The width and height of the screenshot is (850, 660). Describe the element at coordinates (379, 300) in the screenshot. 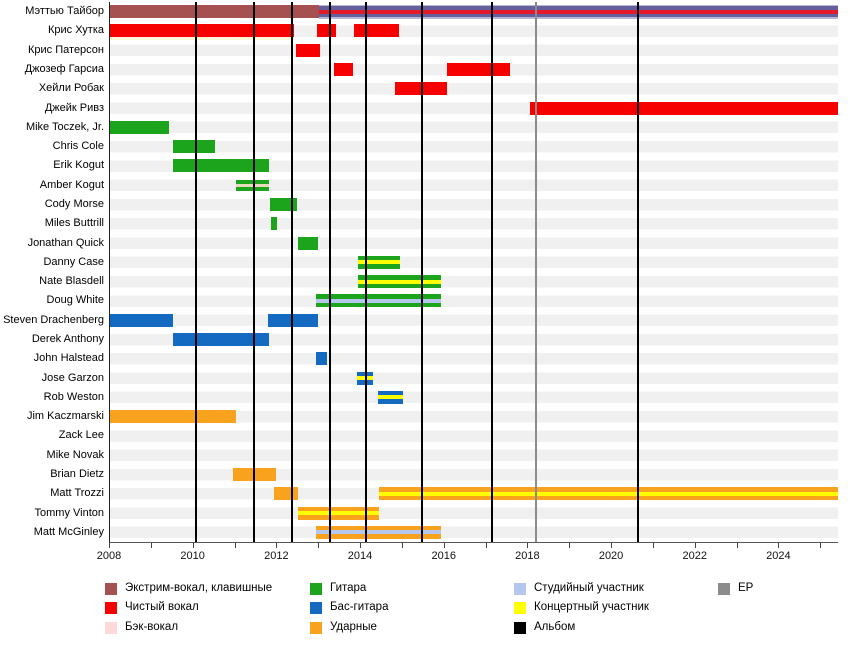

I see `bar-segment-studio` at that location.